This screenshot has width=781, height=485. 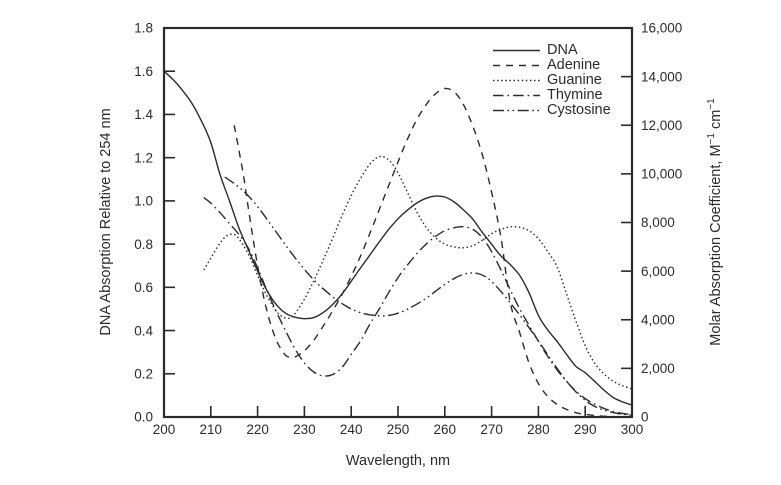 What do you see at coordinates (164, 429) in the screenshot?
I see `x-tick-label: 200` at bounding box center [164, 429].